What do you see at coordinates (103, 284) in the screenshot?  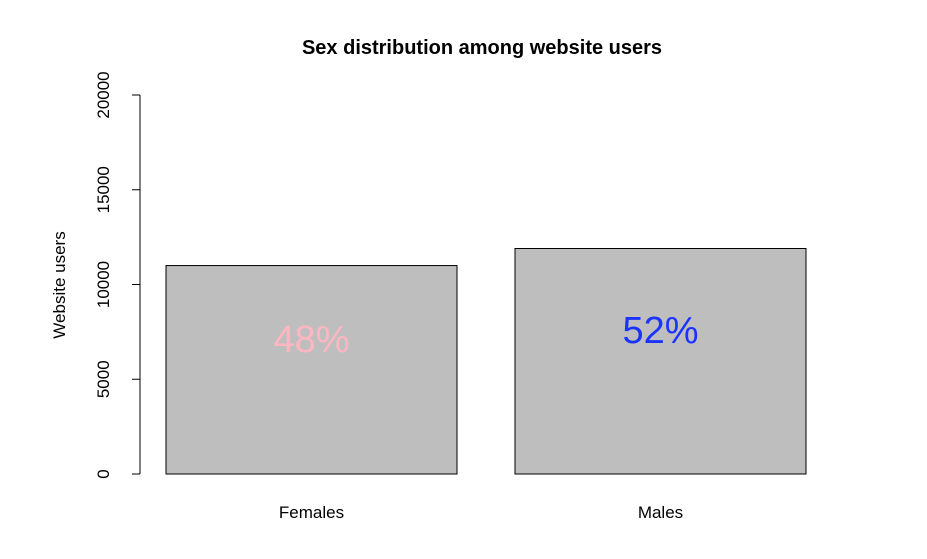 I see `y-tick-label: 10000` at bounding box center [103, 284].